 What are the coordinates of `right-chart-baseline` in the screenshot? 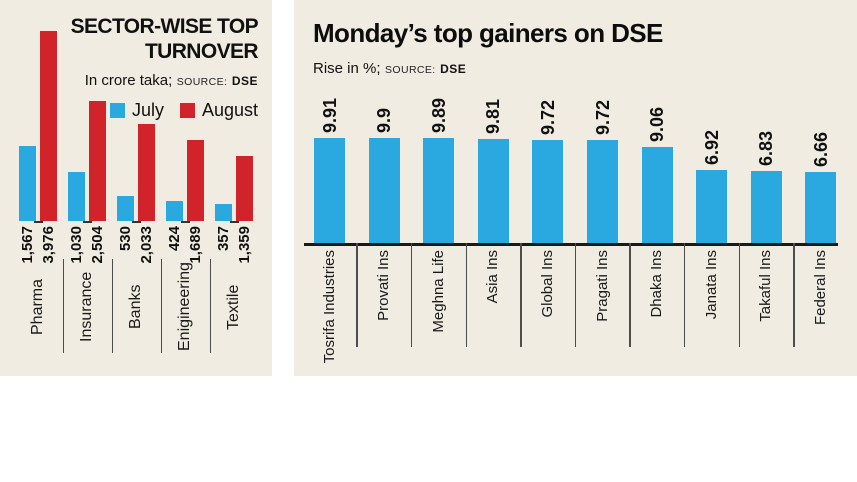 It's located at (571, 244).